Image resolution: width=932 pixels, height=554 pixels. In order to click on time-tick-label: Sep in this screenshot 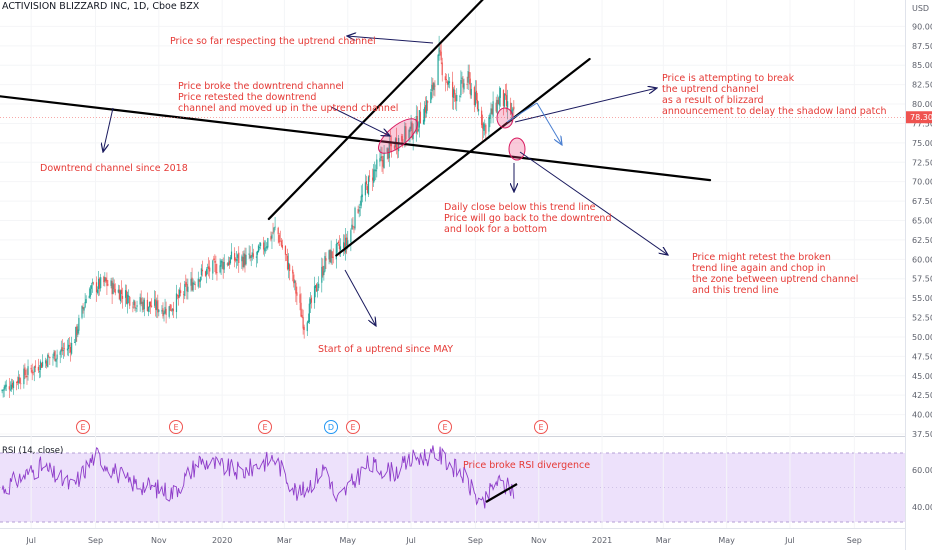, I will do `click(854, 540)`.